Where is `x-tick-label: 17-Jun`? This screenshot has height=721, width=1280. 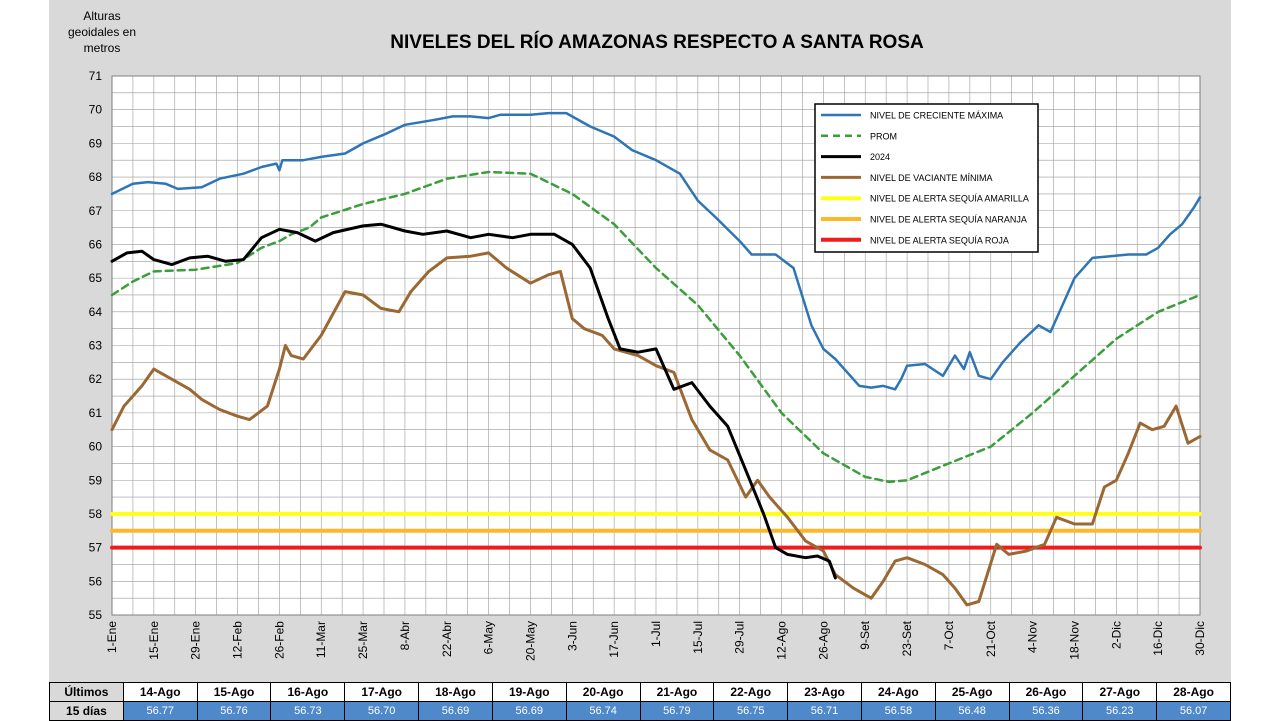 x-tick-label: 17-Jun is located at coordinates (614, 639).